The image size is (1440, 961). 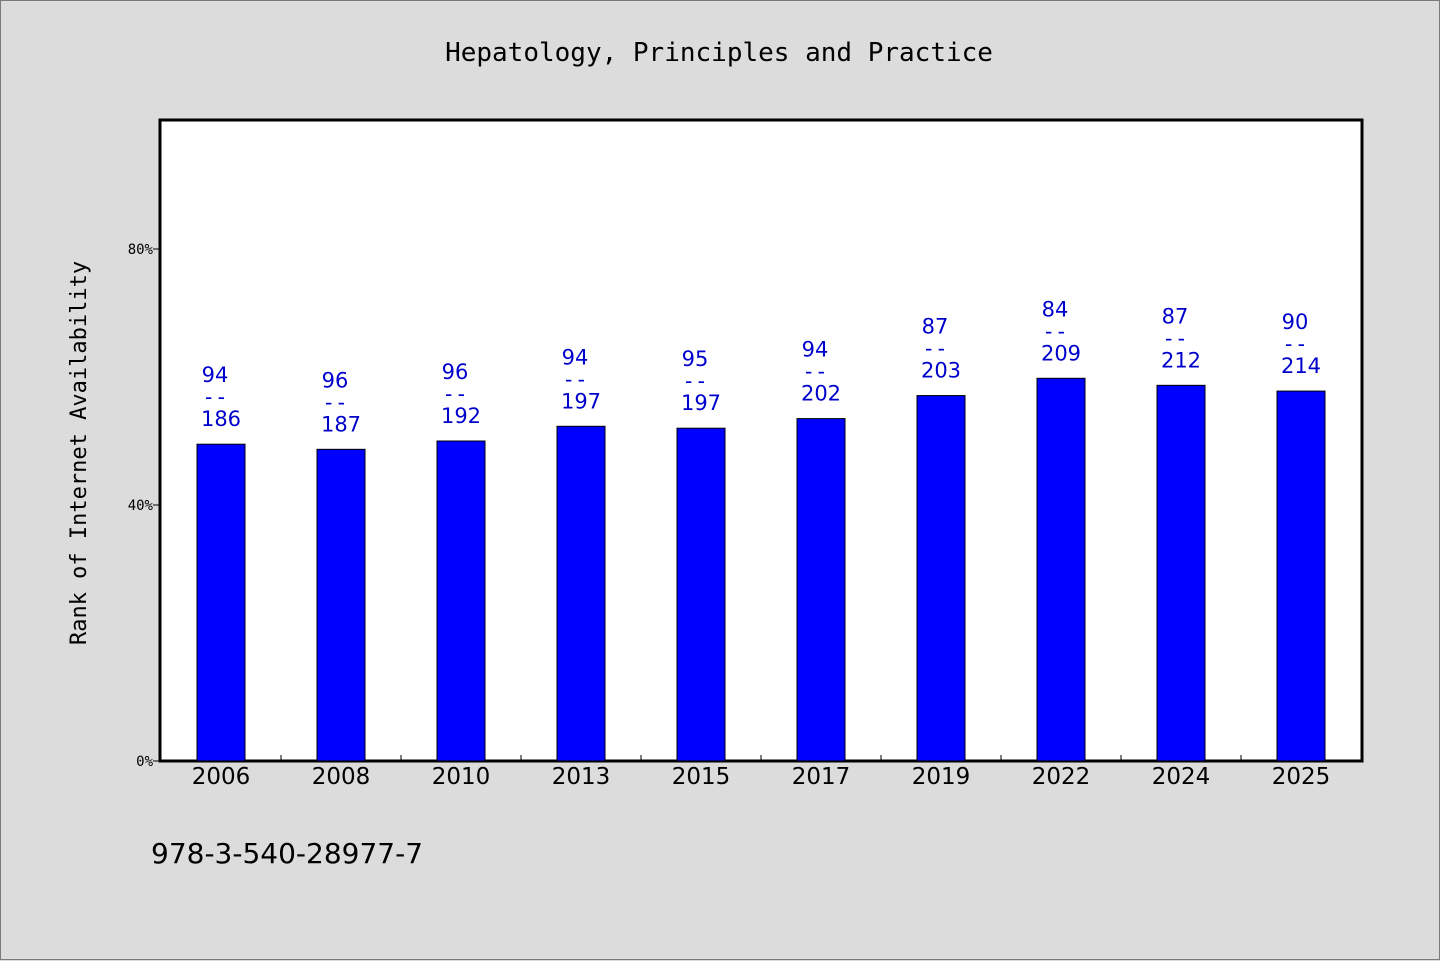 What do you see at coordinates (461, 777) in the screenshot?
I see `x-tick-label: 2010` at bounding box center [461, 777].